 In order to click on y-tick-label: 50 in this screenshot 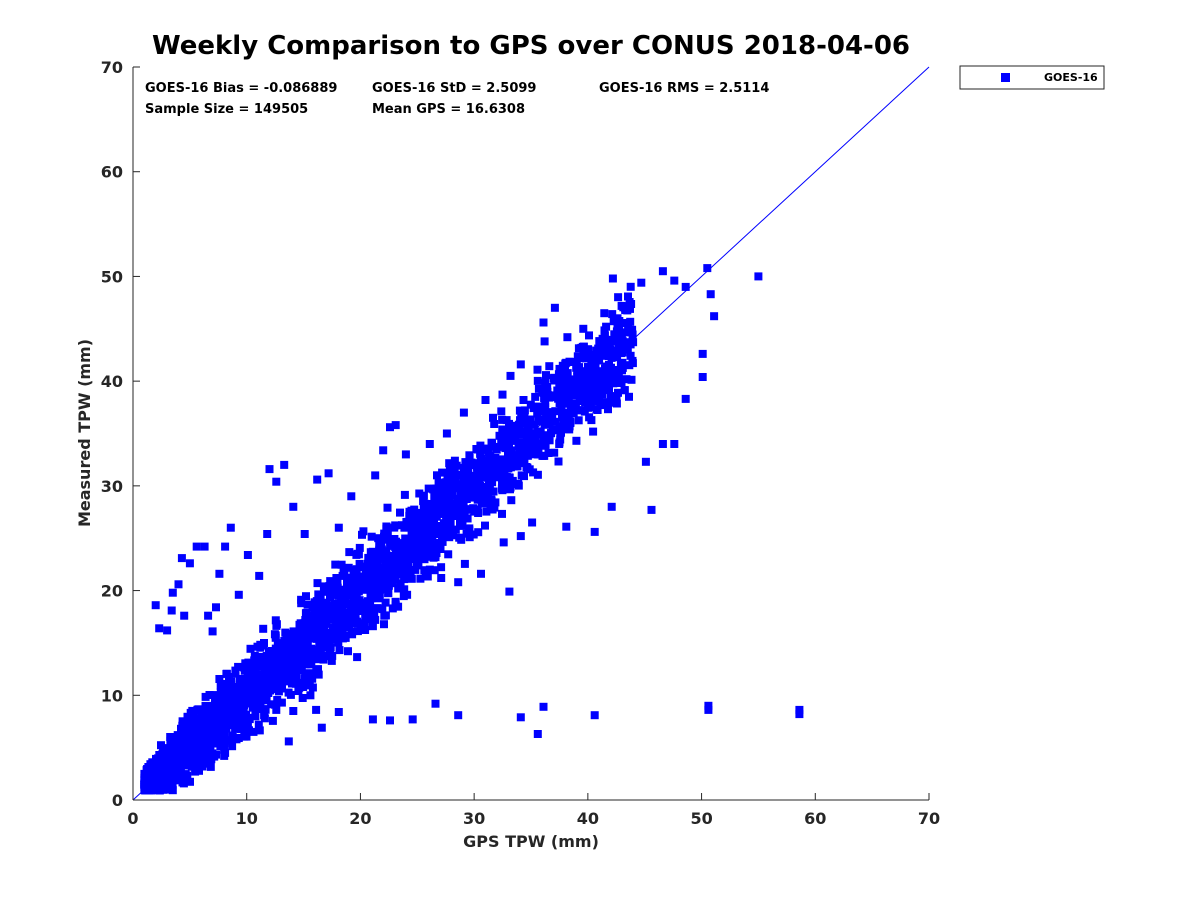, I will do `click(112, 276)`.